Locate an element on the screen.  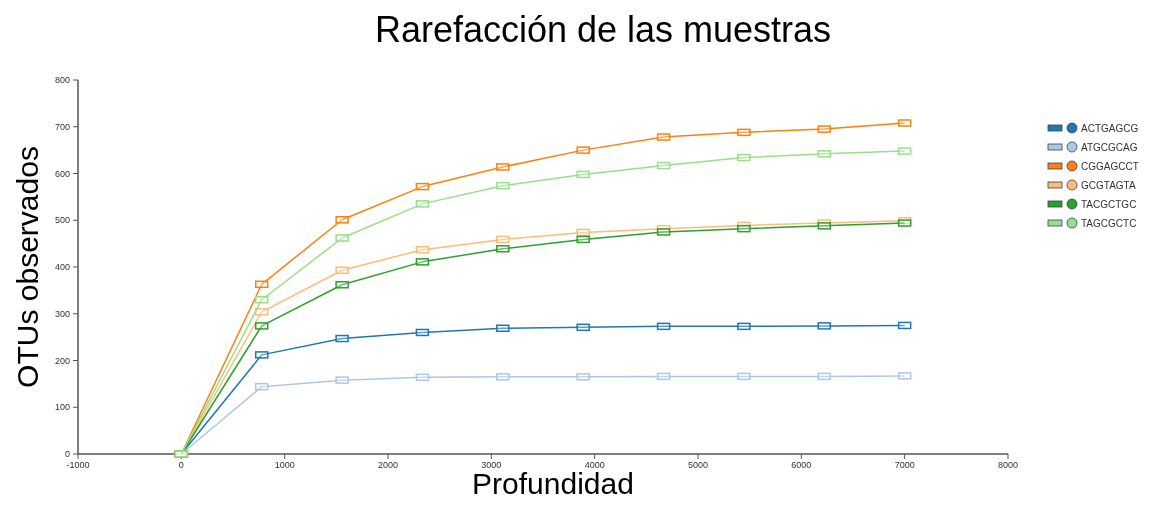
x-tick-label: 3000 is located at coordinates (491, 465).